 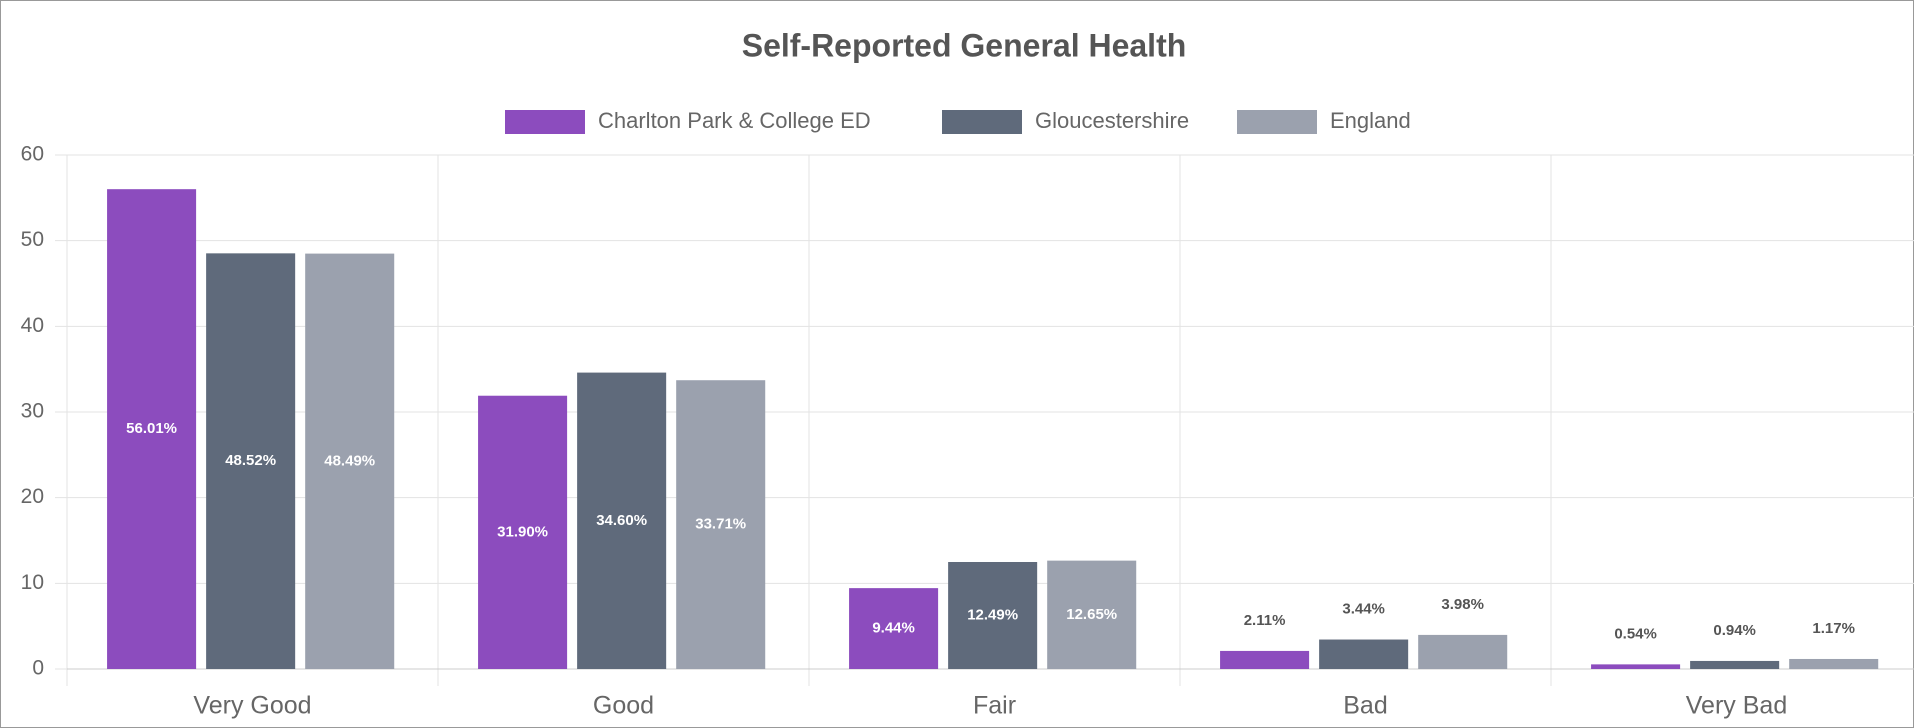 I want to click on legend-label: England, so click(x=1370, y=120).